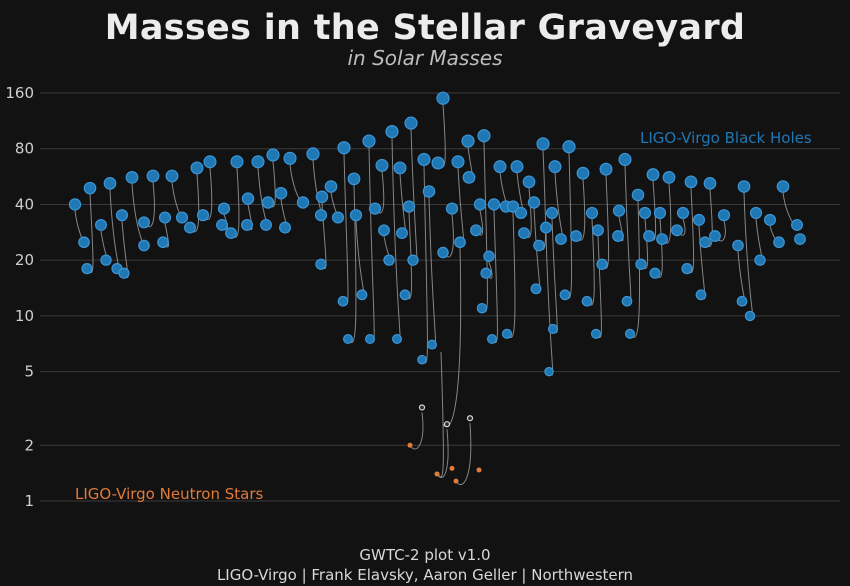 This screenshot has width=850, height=586. Describe the element at coordinates (169, 494) in the screenshot. I see `legend-neutron-stars: LIGO-Virgo Neutron Stars` at that location.